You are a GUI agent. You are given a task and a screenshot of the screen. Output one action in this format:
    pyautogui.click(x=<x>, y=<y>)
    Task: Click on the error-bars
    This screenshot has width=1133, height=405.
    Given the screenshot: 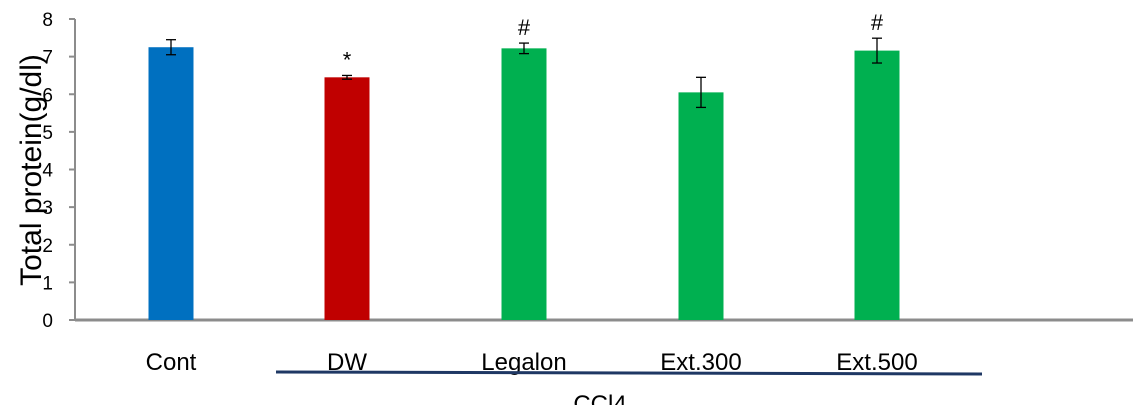 What is the action you would take?
    pyautogui.click(x=524, y=73)
    